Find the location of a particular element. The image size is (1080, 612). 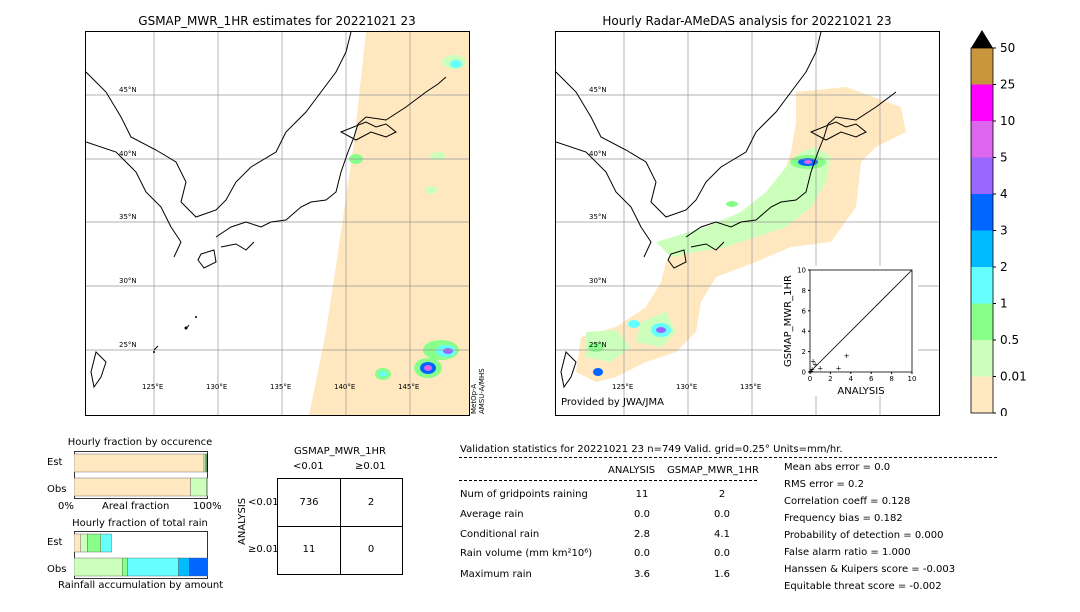

stat-label: Rain volume (mm km²10⁶) is located at coordinates (526, 553).